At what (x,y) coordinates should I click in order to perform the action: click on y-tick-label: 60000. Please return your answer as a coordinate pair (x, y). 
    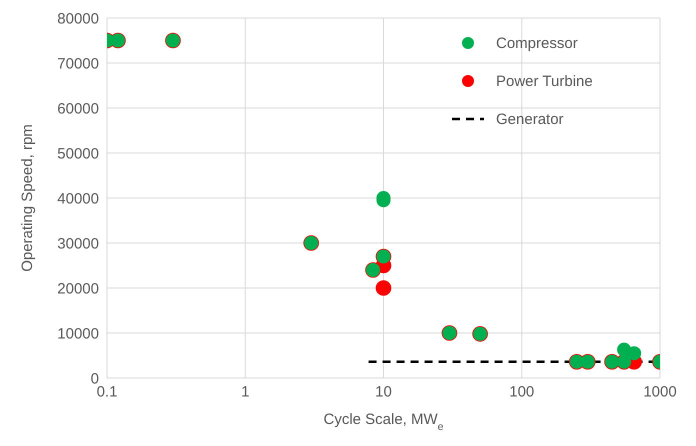
    Looking at the image, I should click on (78, 109).